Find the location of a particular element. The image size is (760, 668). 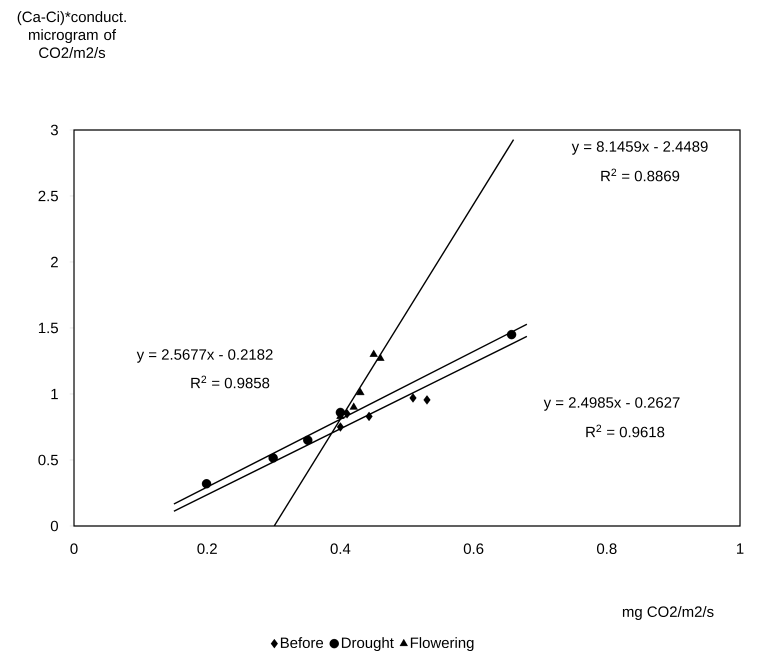

y-tick-label: 0 is located at coordinates (54, 526).